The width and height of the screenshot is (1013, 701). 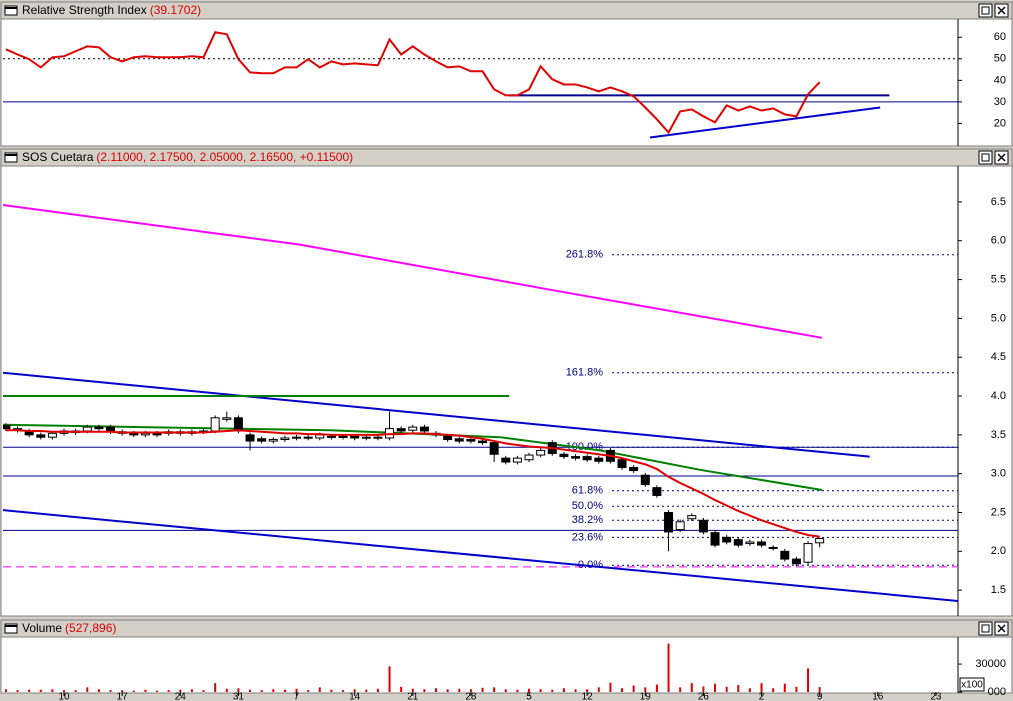 I want to click on y-tick-label: 2.5, so click(x=998, y=512).